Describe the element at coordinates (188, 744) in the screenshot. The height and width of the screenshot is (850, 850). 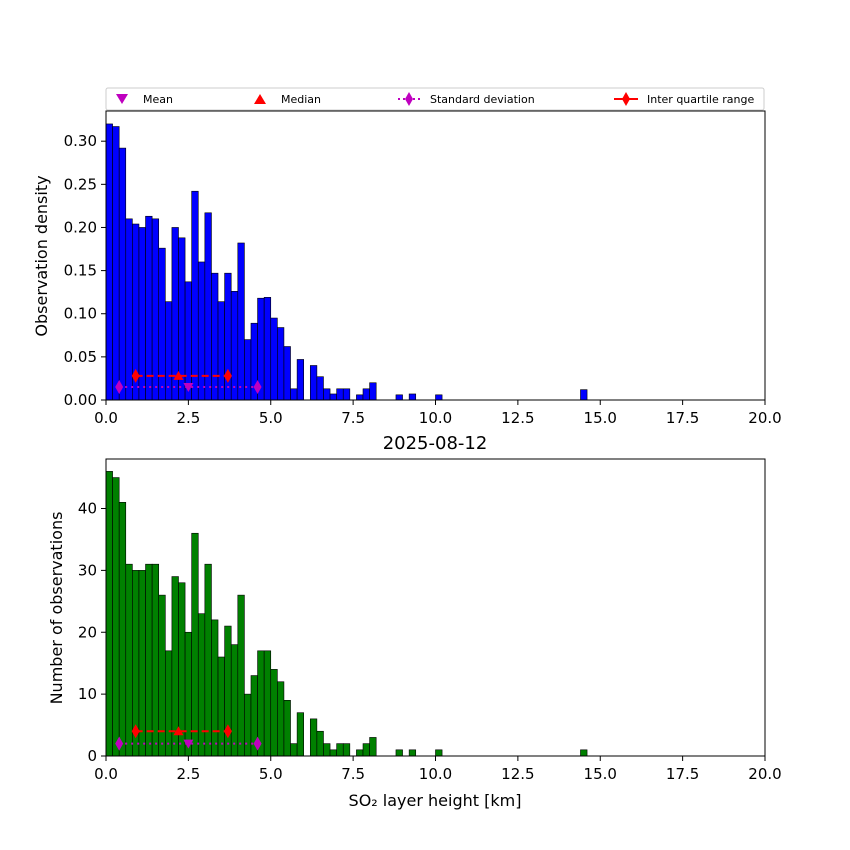
I see `mean-marker` at that location.